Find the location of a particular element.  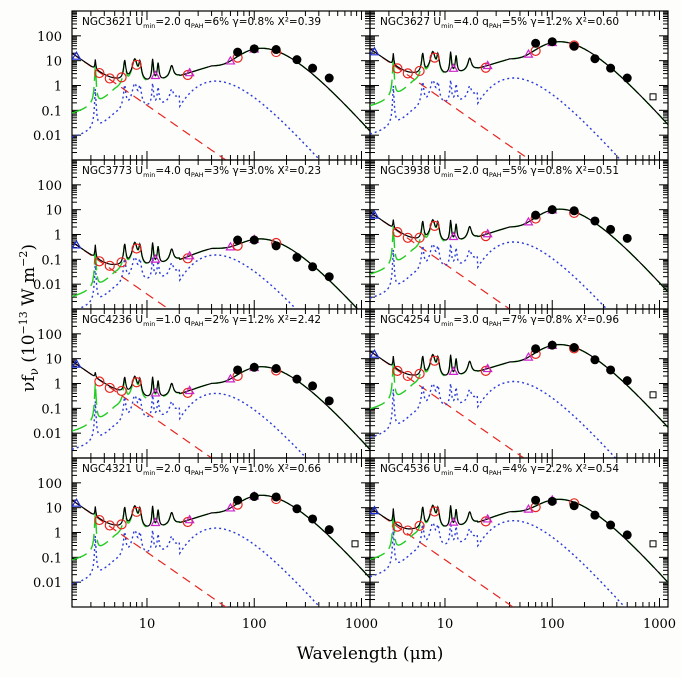

panel-label: NGC4236 Umin=1.0 qPAH=2% γ=1.2% X²=2.42 is located at coordinates (201, 321).